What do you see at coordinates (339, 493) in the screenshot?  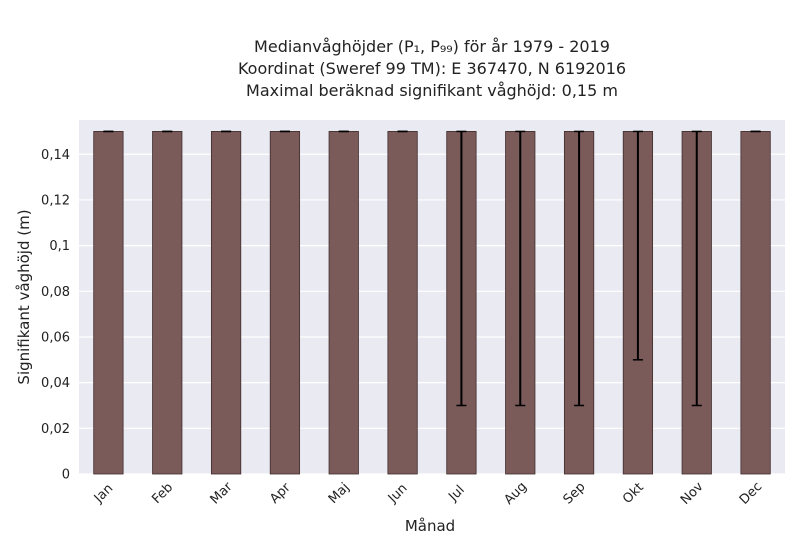 I see `x-tick-label: Maj` at bounding box center [339, 493].